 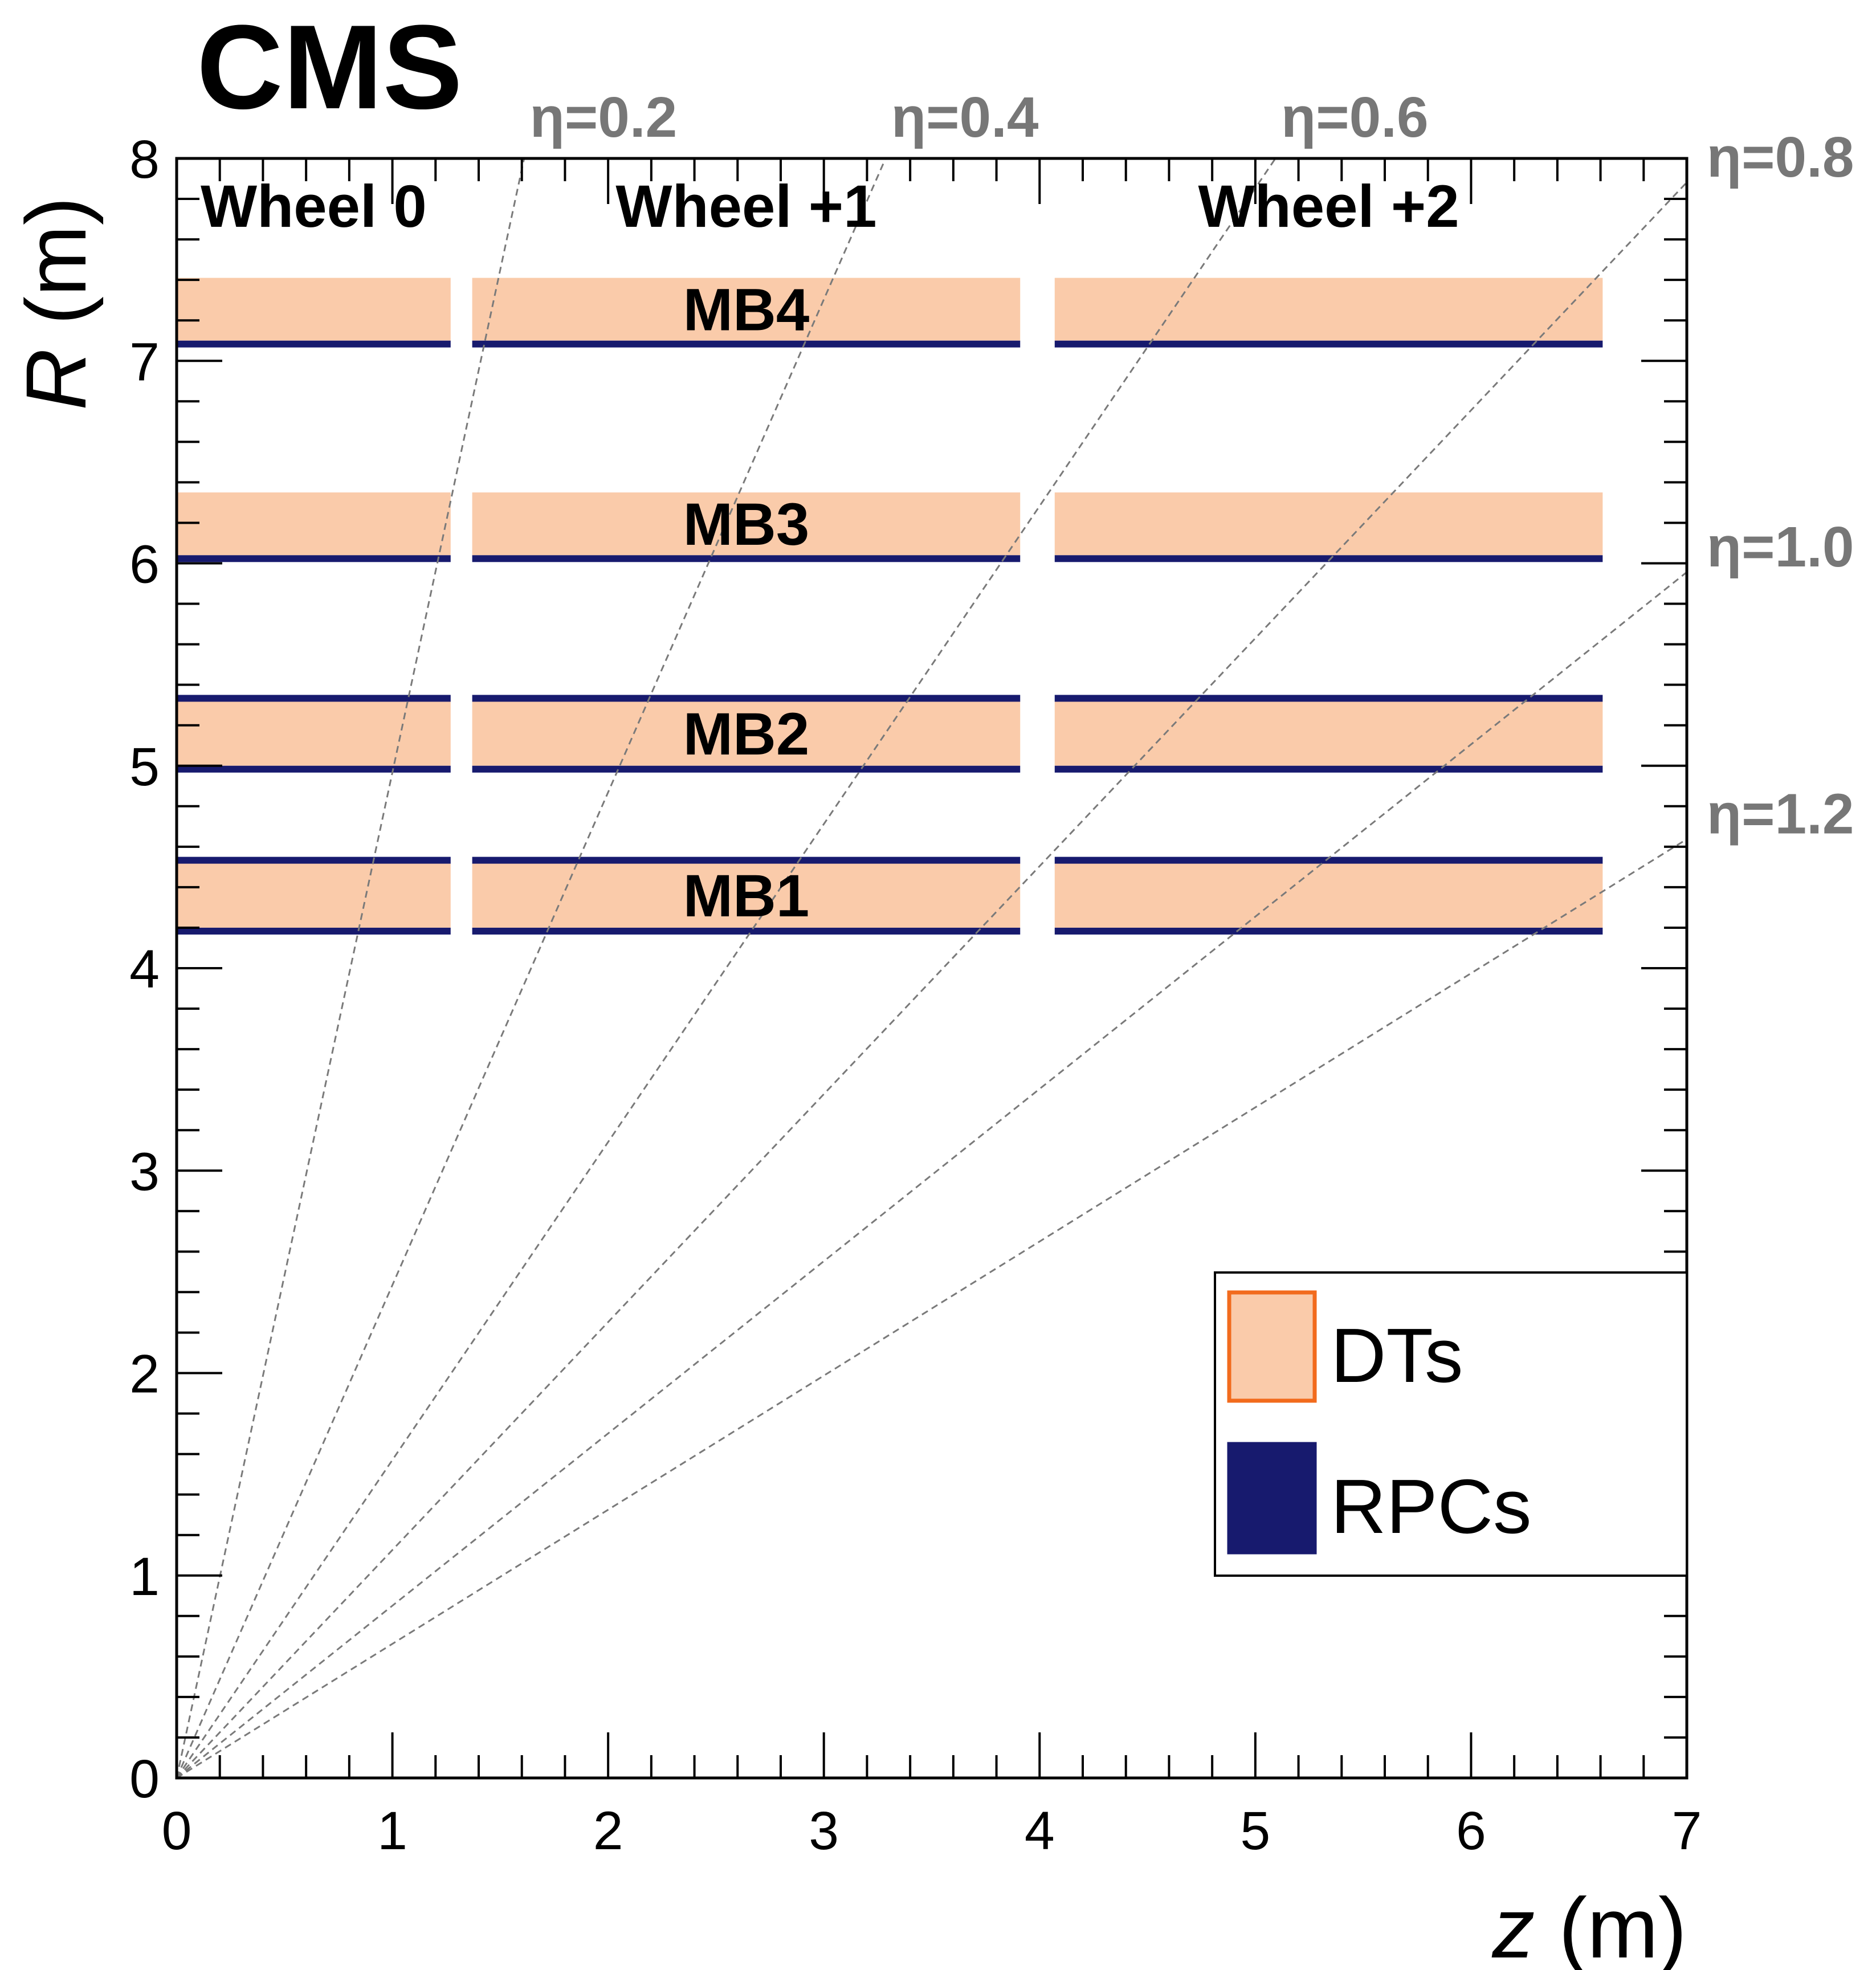 I want to click on eta-label: η=0.4, so click(x=965, y=117).